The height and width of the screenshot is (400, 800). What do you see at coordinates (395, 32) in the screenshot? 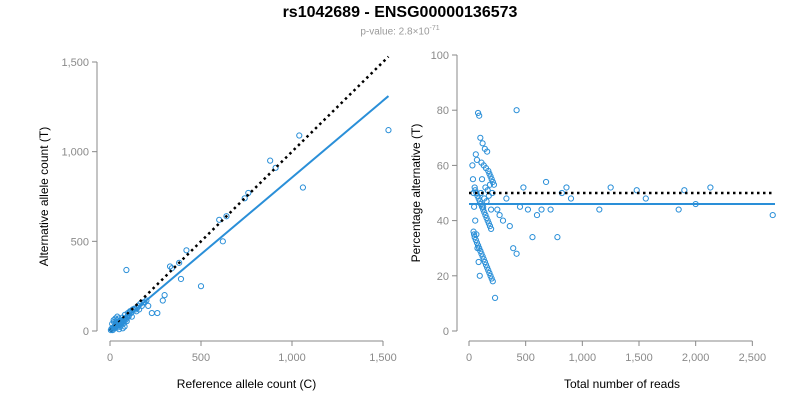
I see `p-value-text: p-value: 2.8×10` at bounding box center [395, 32].